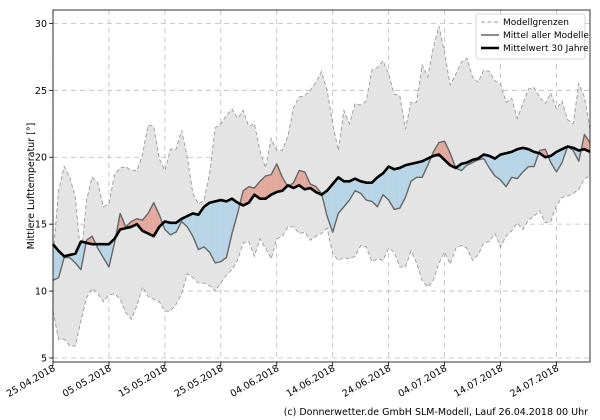  I want to click on x-tick-label: 04.07.2018, so click(422, 381).